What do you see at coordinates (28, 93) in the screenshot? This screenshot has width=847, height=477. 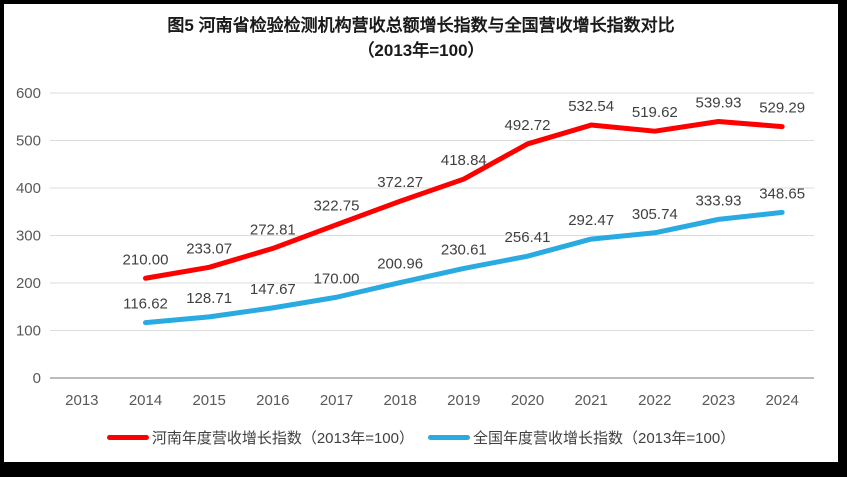 I see `y-axis-tick-label: 600` at bounding box center [28, 93].